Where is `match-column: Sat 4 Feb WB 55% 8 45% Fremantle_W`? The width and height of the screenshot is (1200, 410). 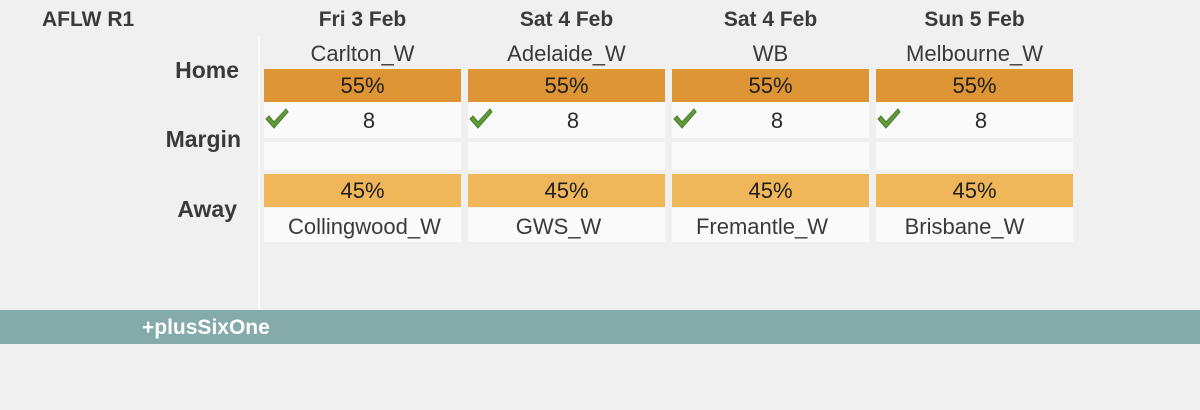 match-column: Sat 4 Feb WB 55% 8 45% Fremantle_W is located at coordinates (770, 150).